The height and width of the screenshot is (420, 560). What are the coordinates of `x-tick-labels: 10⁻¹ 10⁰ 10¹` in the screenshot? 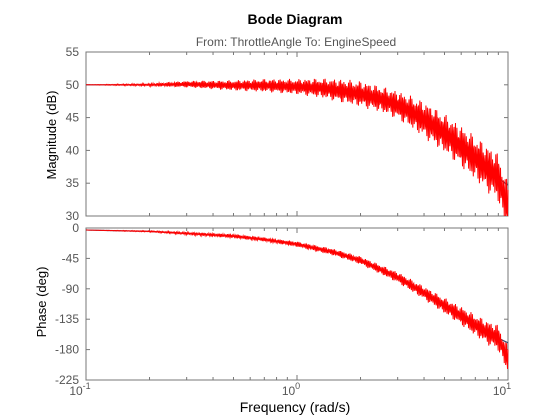 It's located at (290, 389).